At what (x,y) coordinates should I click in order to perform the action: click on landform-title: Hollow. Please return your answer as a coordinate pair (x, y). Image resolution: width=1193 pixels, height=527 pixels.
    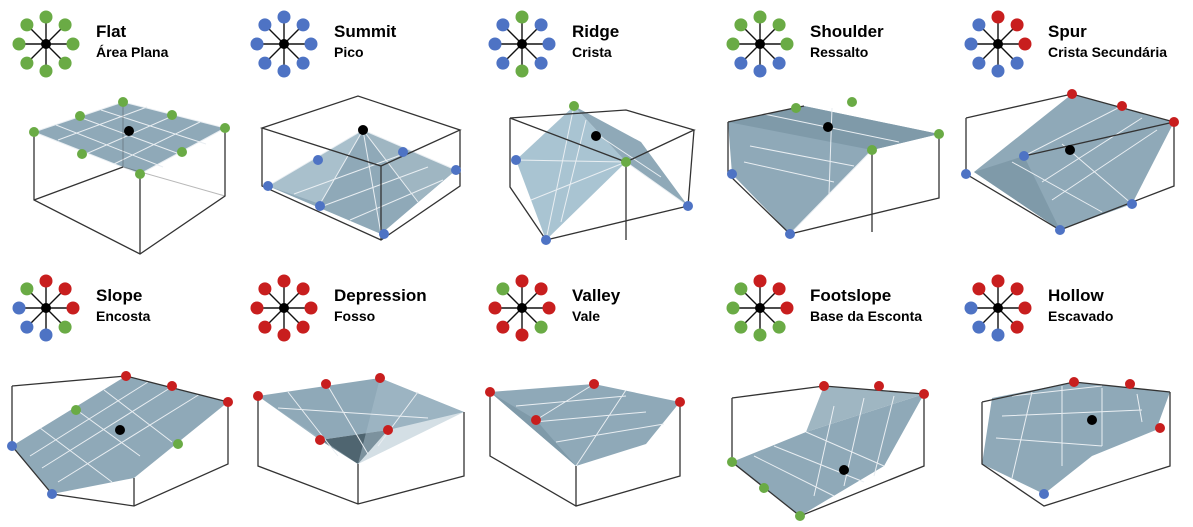
    Looking at the image, I should click on (1076, 295).